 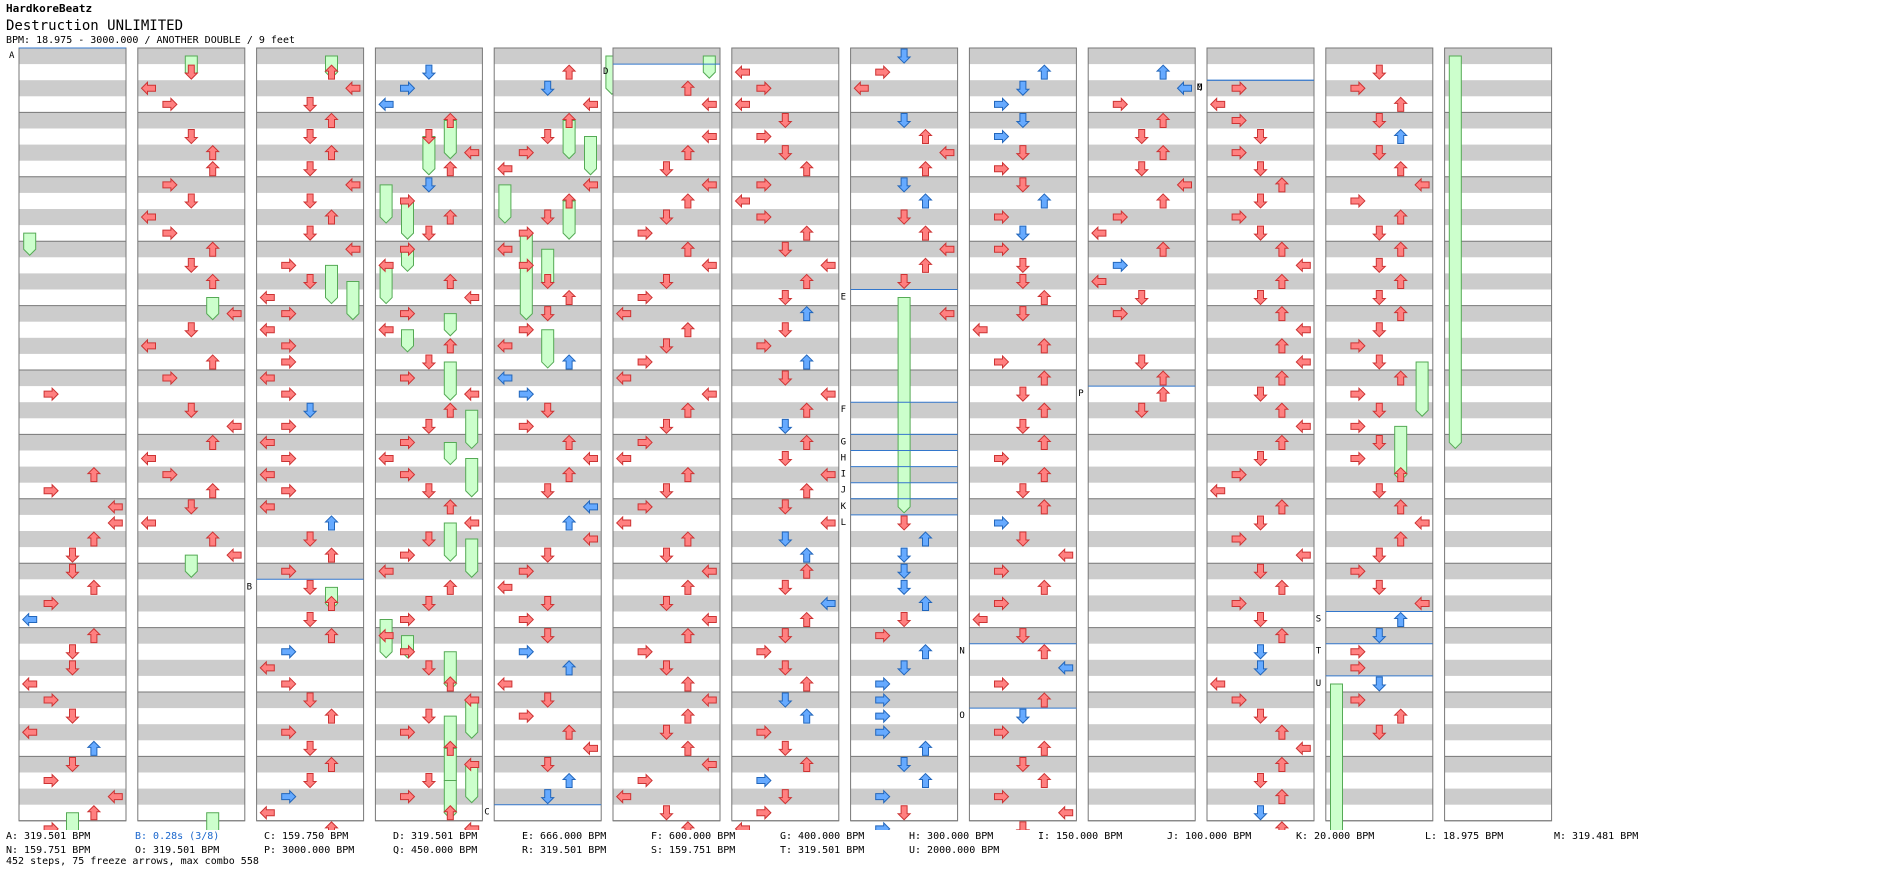 I want to click on bpm-change-label: G, so click(x=843, y=442).